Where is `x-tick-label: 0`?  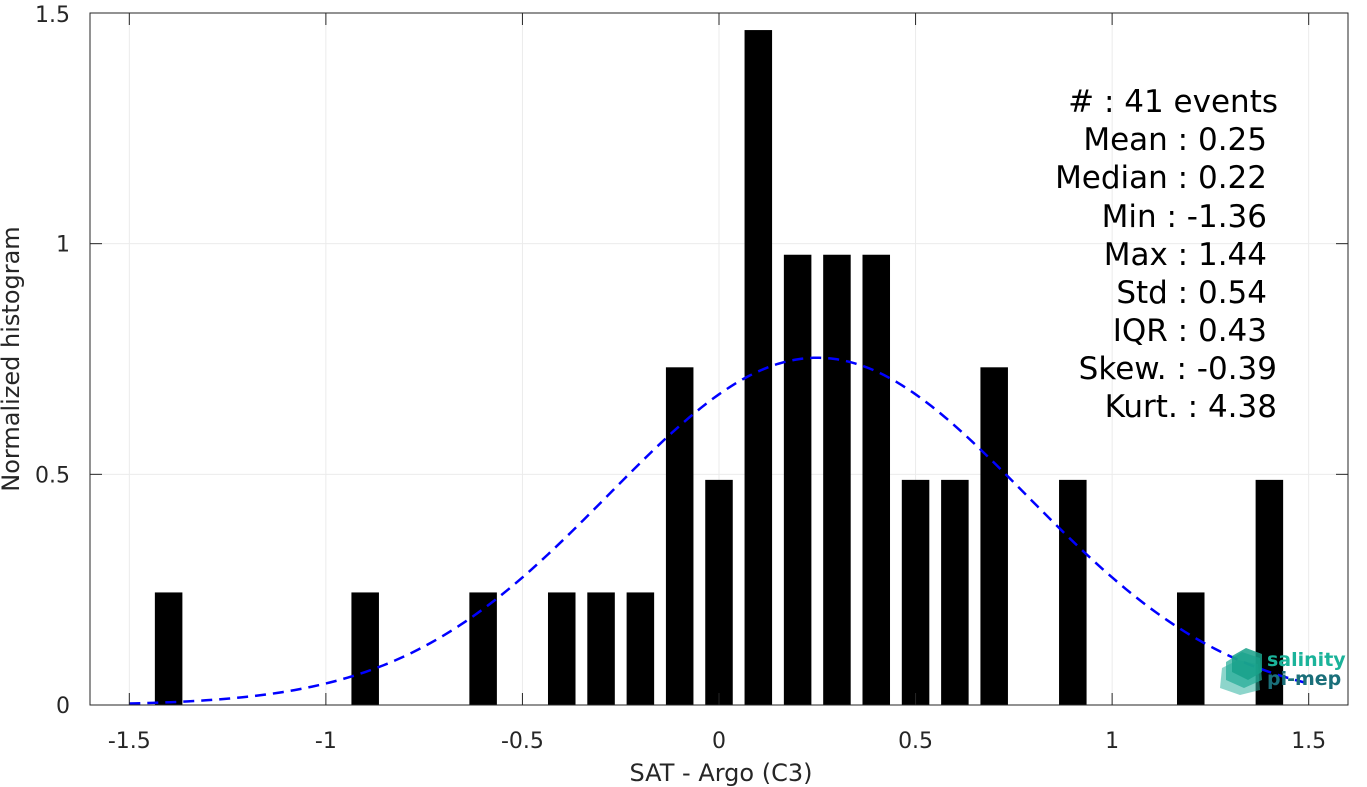
x-tick-label: 0 is located at coordinates (719, 741).